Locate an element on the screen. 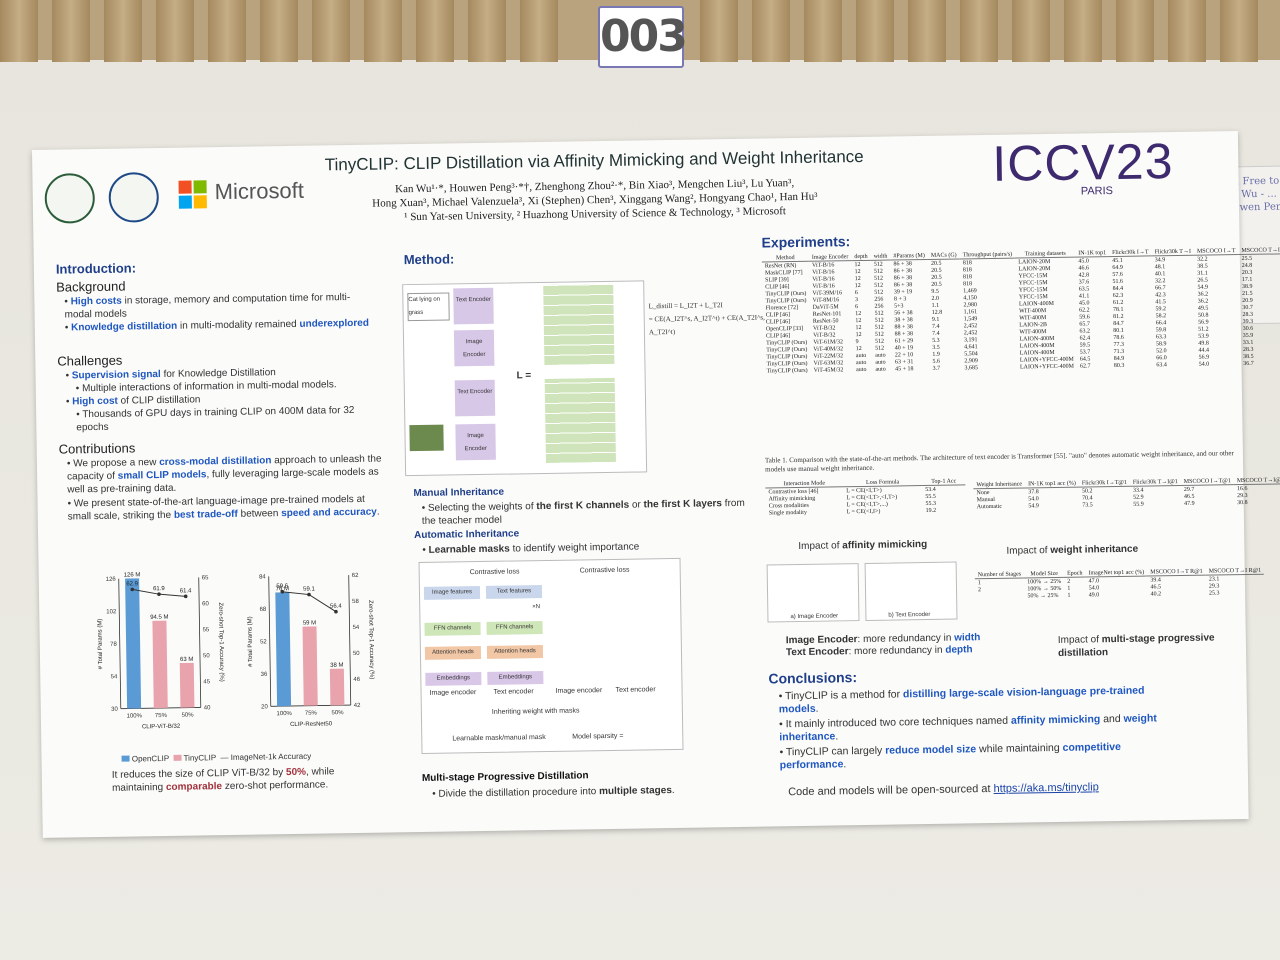 The height and width of the screenshot is (960, 1280). fig-b-label: b) Text Encoder is located at coordinates (909, 615).